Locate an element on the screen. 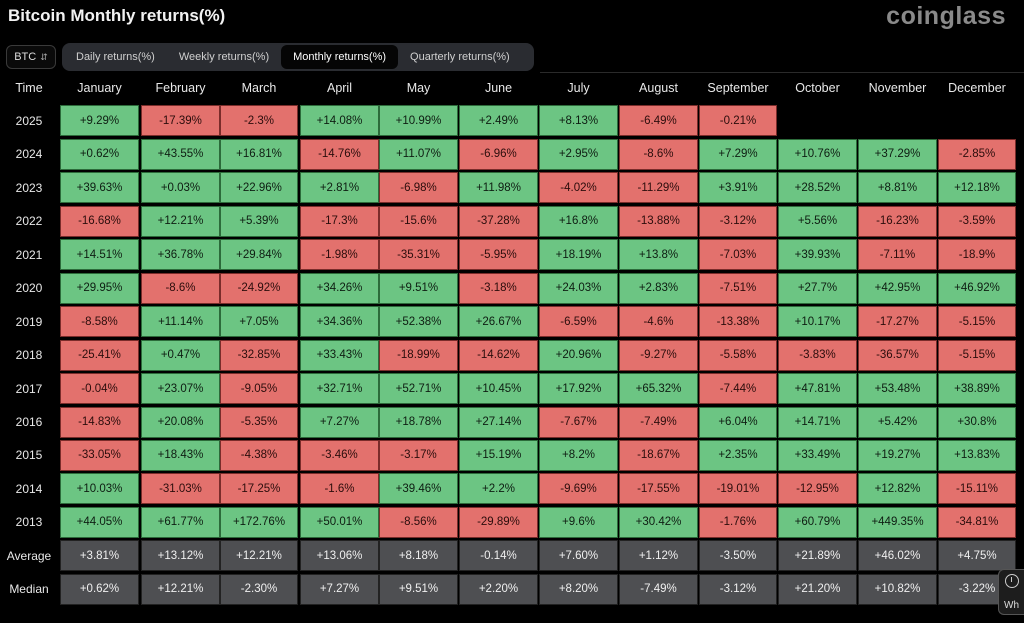 Image resolution: width=1024 pixels, height=623 pixels. stat-cell: +13.12% is located at coordinates (180, 556).